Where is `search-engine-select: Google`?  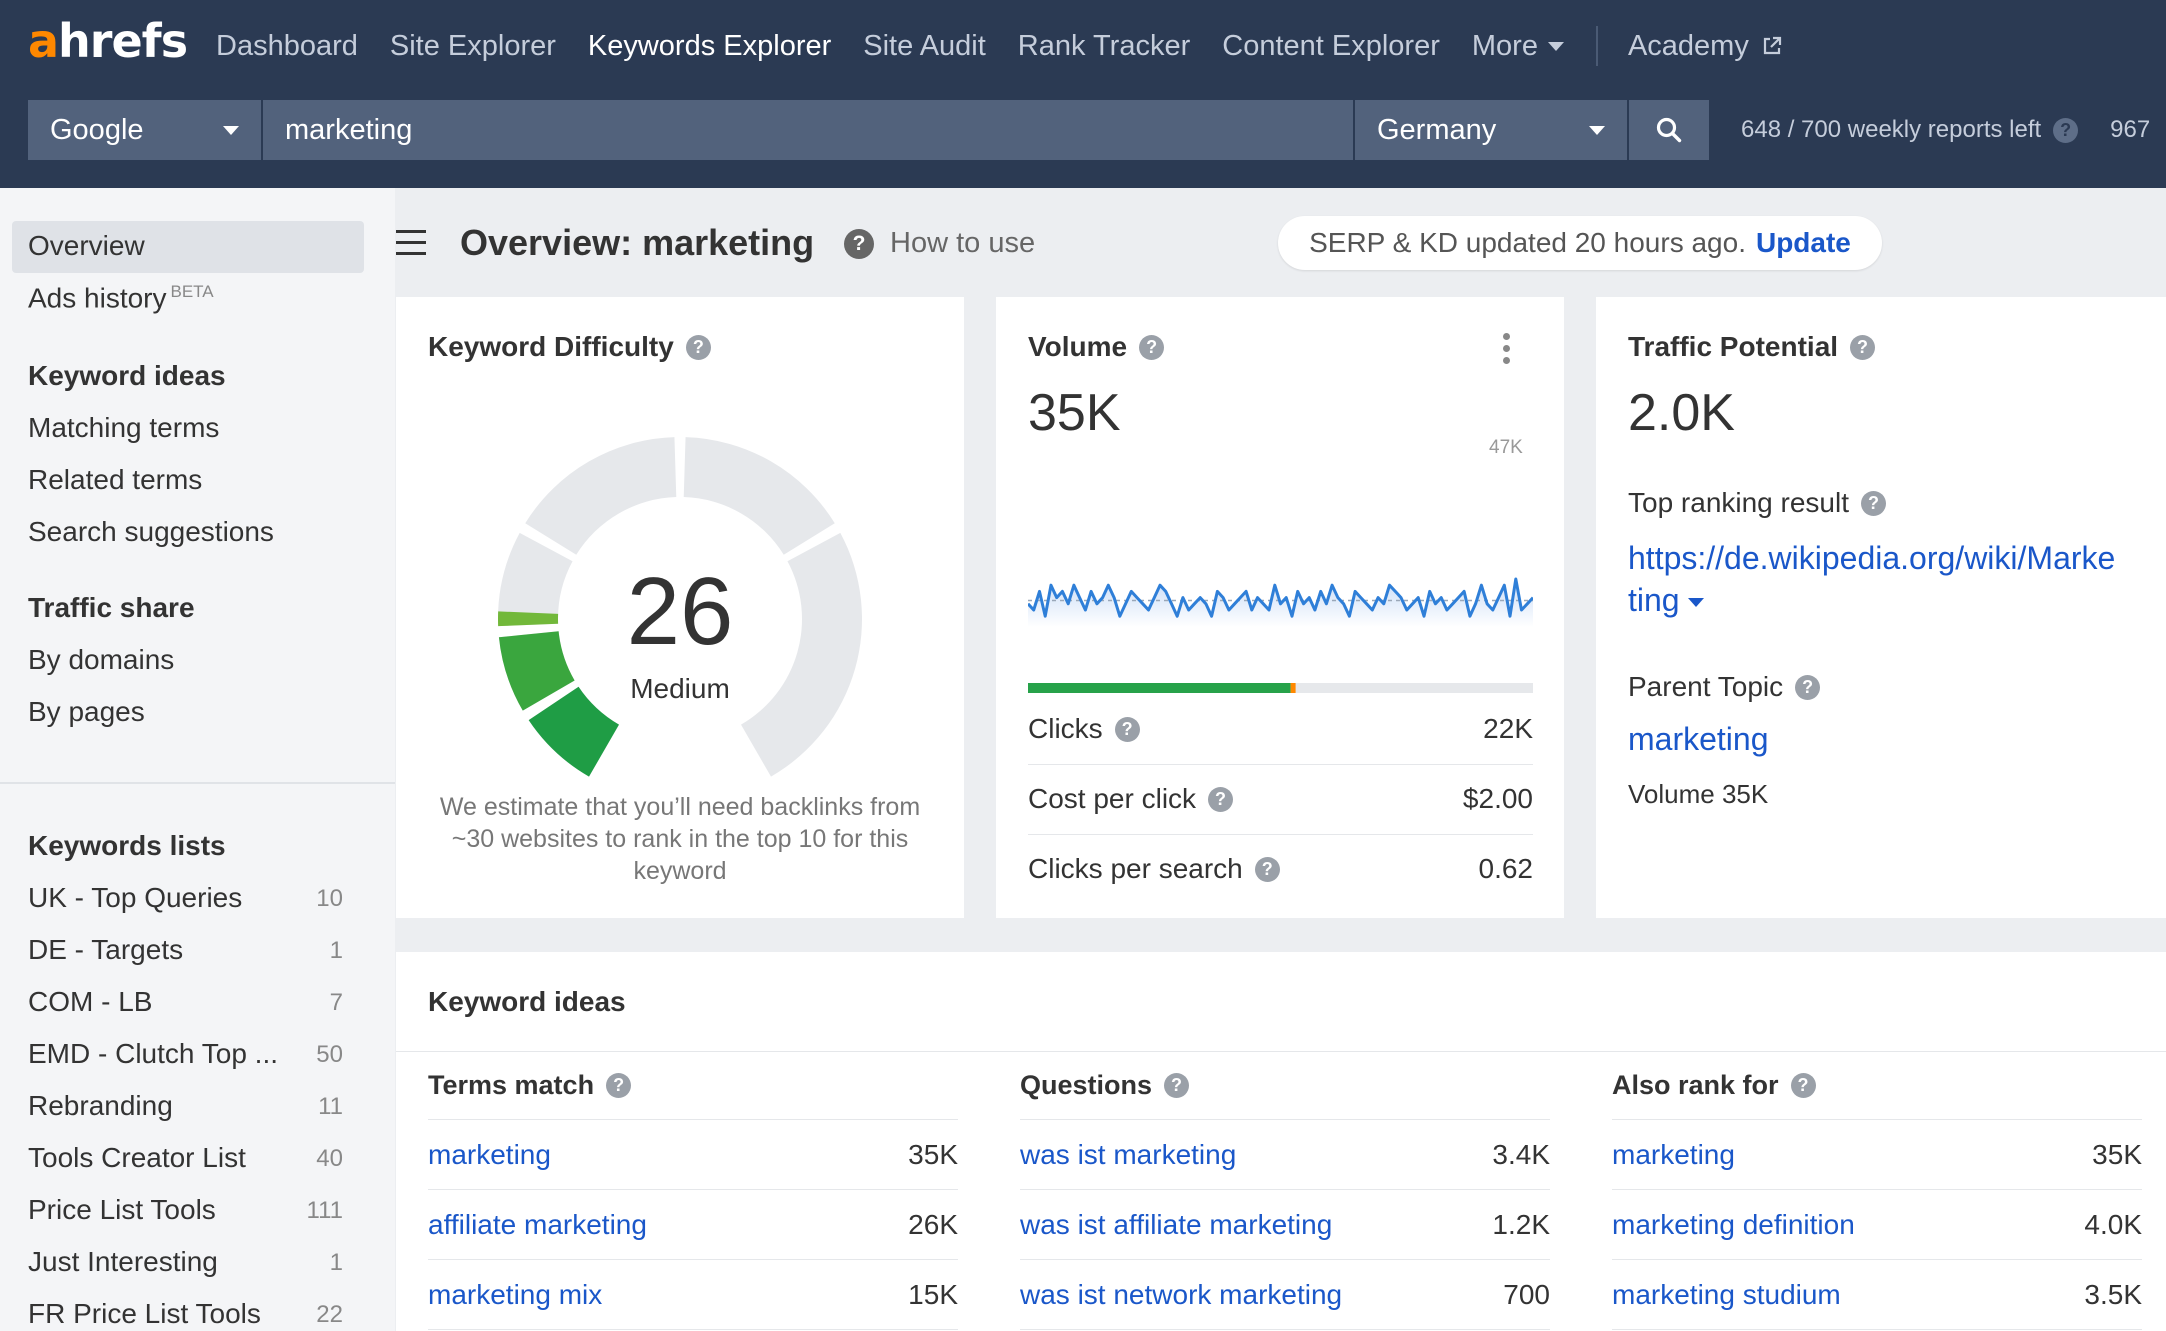
search-engine-select: Google is located at coordinates (144, 130).